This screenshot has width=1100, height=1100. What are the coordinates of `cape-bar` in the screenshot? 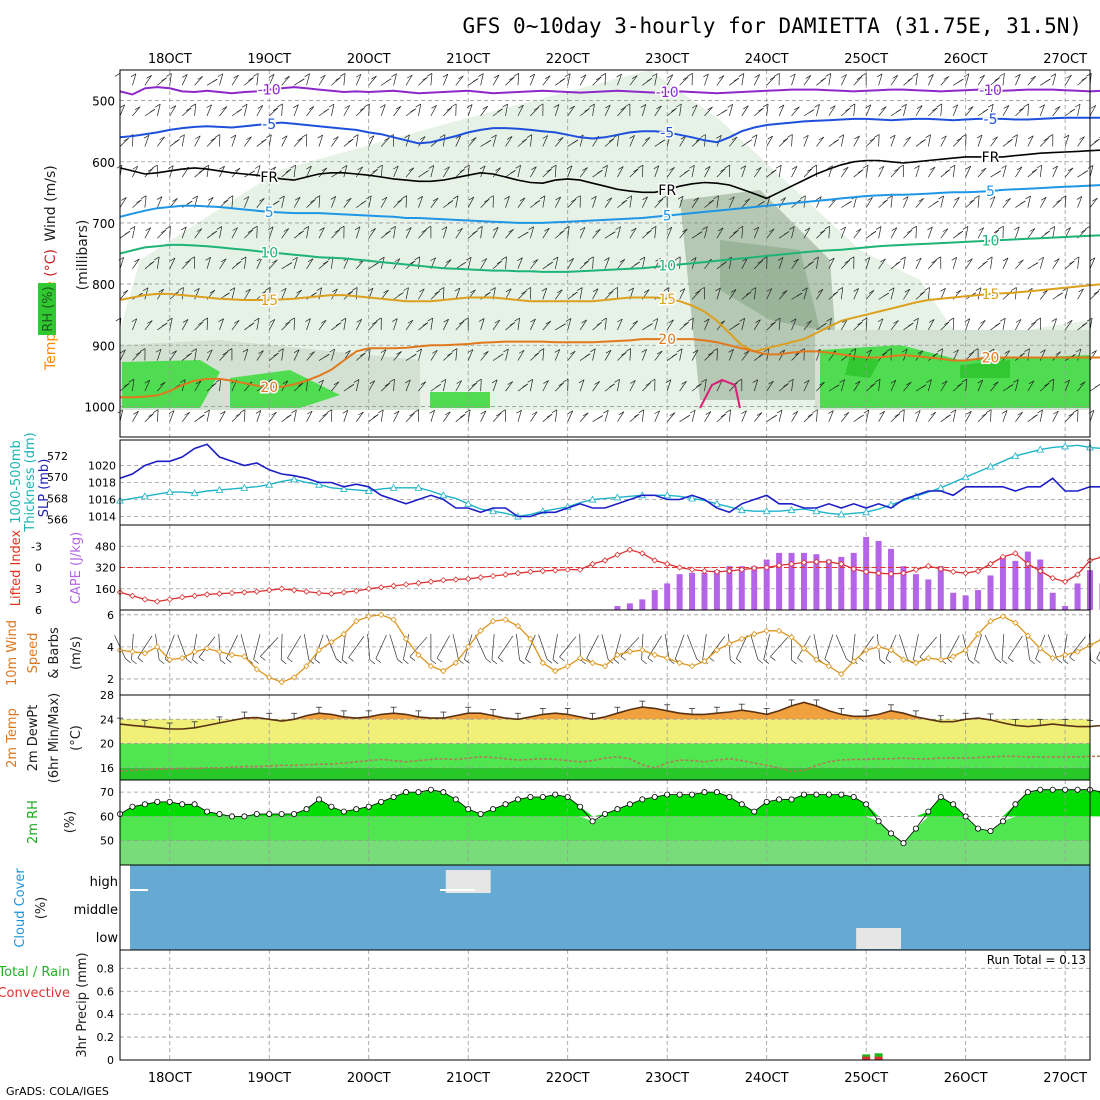 It's located at (841, 583).